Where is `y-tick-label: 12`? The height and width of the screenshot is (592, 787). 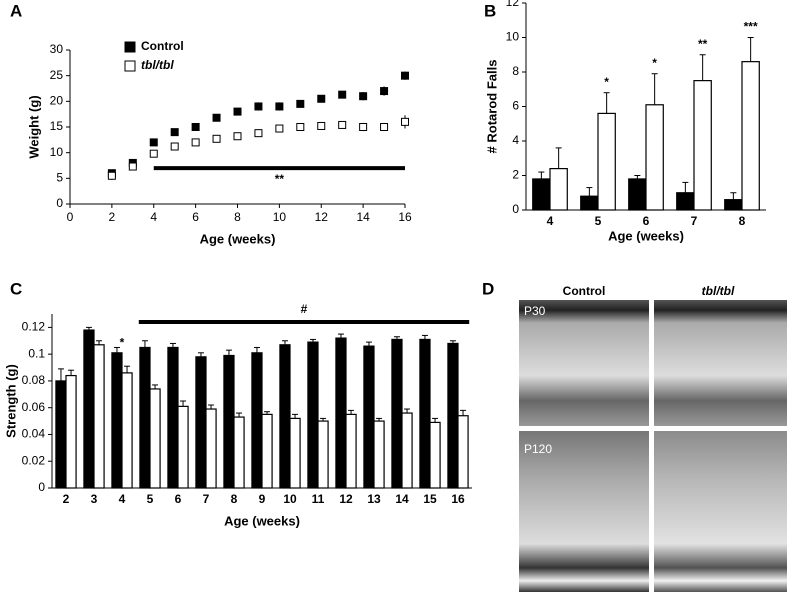
y-tick-label: 12 is located at coordinates (513, 4).